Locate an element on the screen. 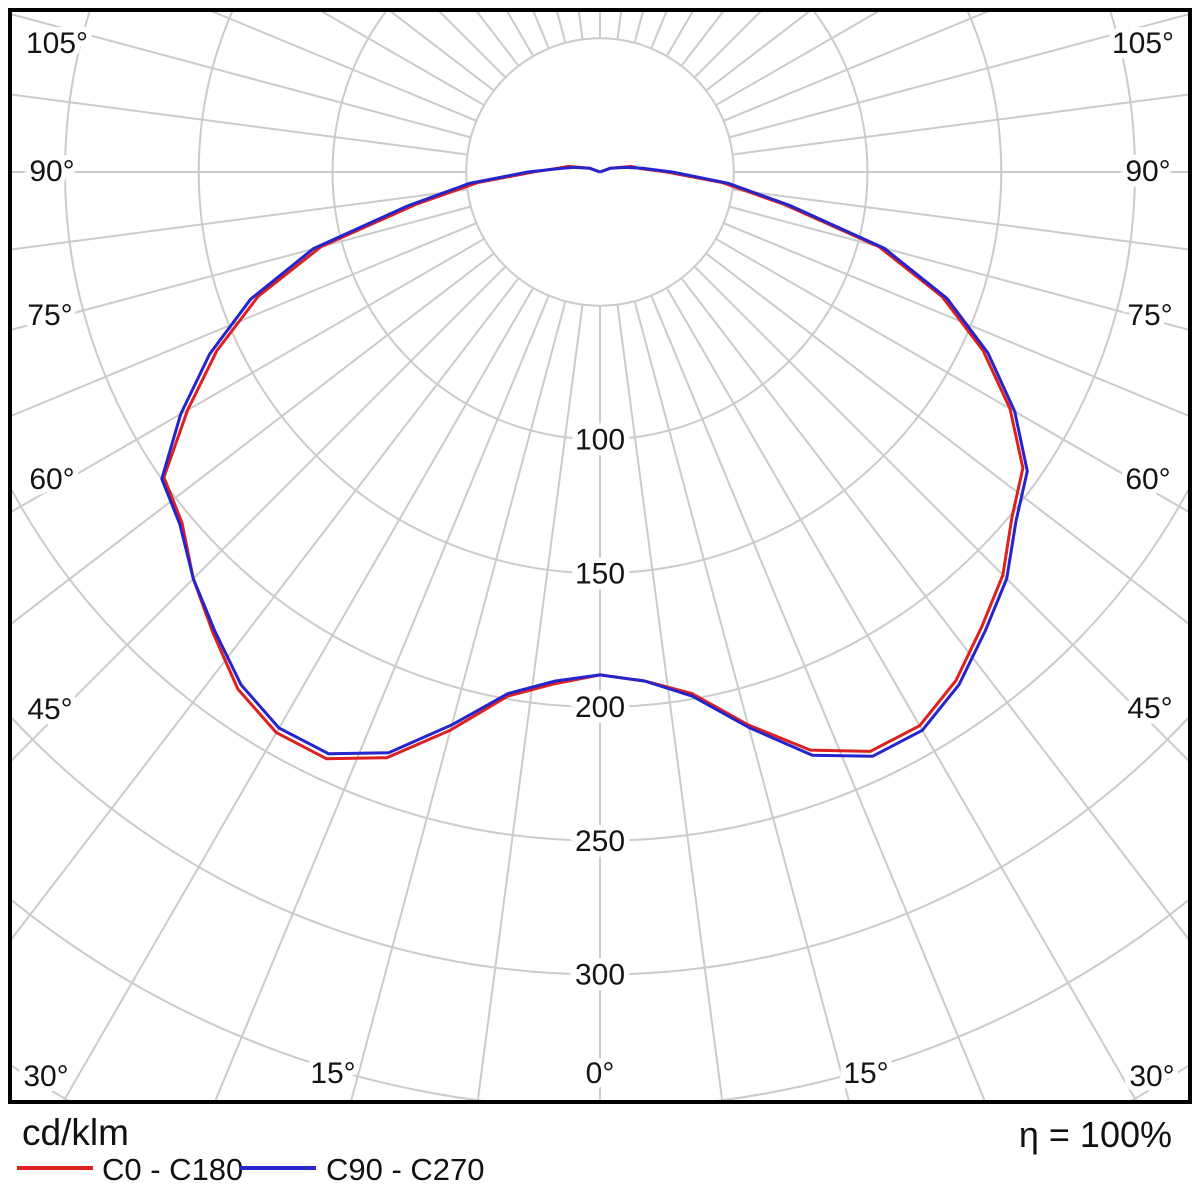  efficiency-label: η = 100% is located at coordinates (1095, 1134).